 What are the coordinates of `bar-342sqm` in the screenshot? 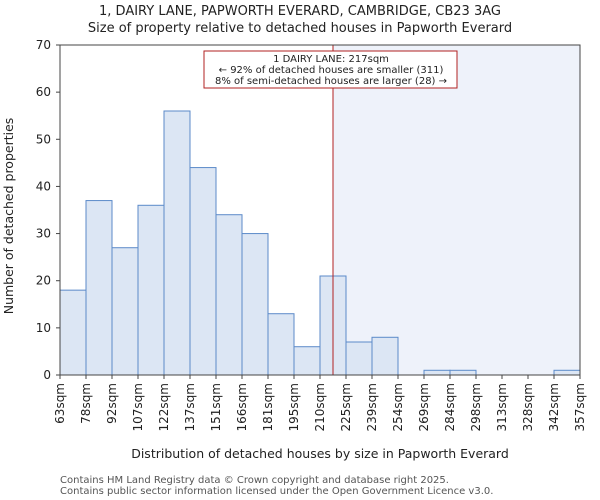 It's located at (567, 372).